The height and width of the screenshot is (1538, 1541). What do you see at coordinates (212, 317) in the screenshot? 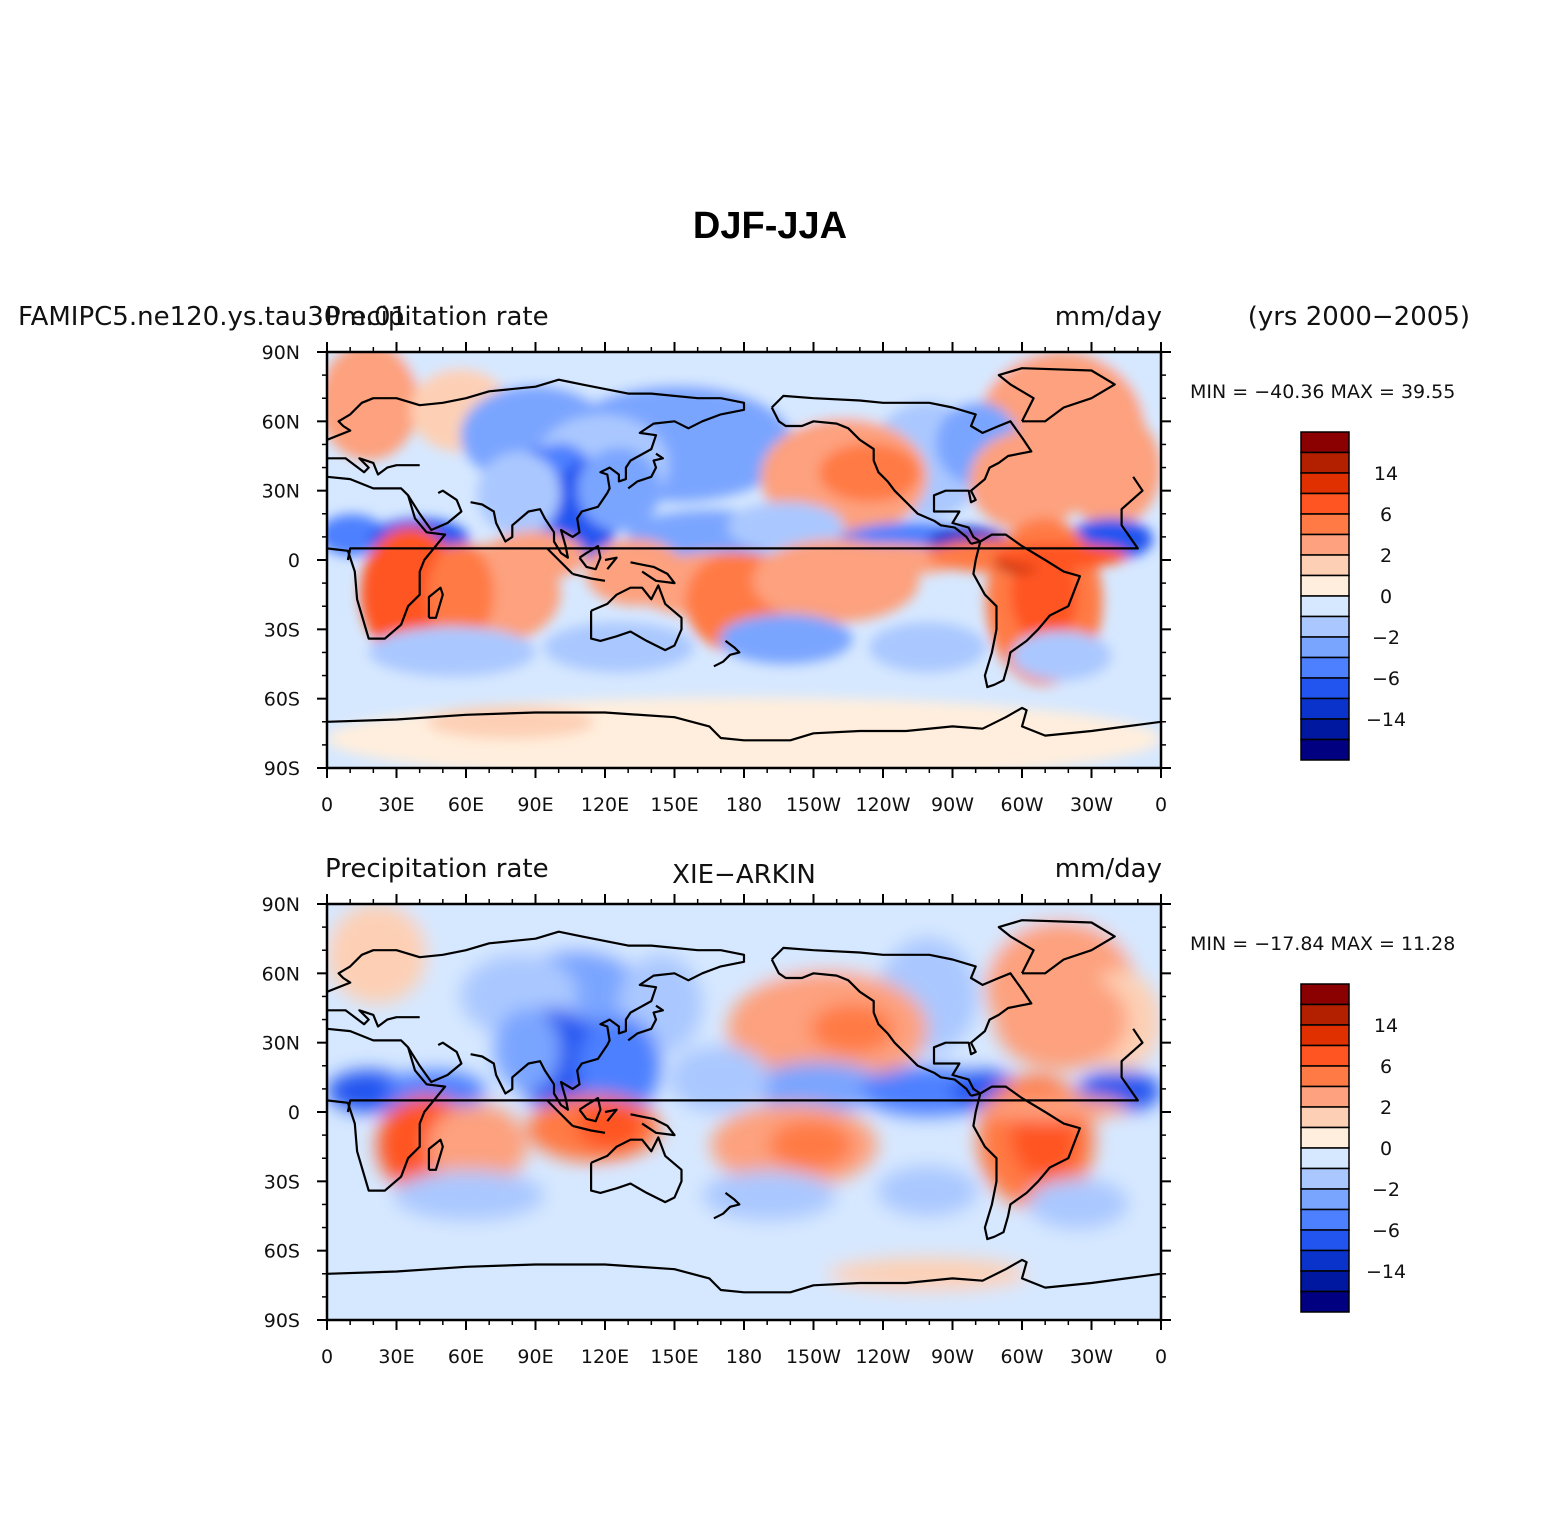
I see `case-label: FAMIPC5.ne120.ys.tau30m.01` at bounding box center [212, 317].